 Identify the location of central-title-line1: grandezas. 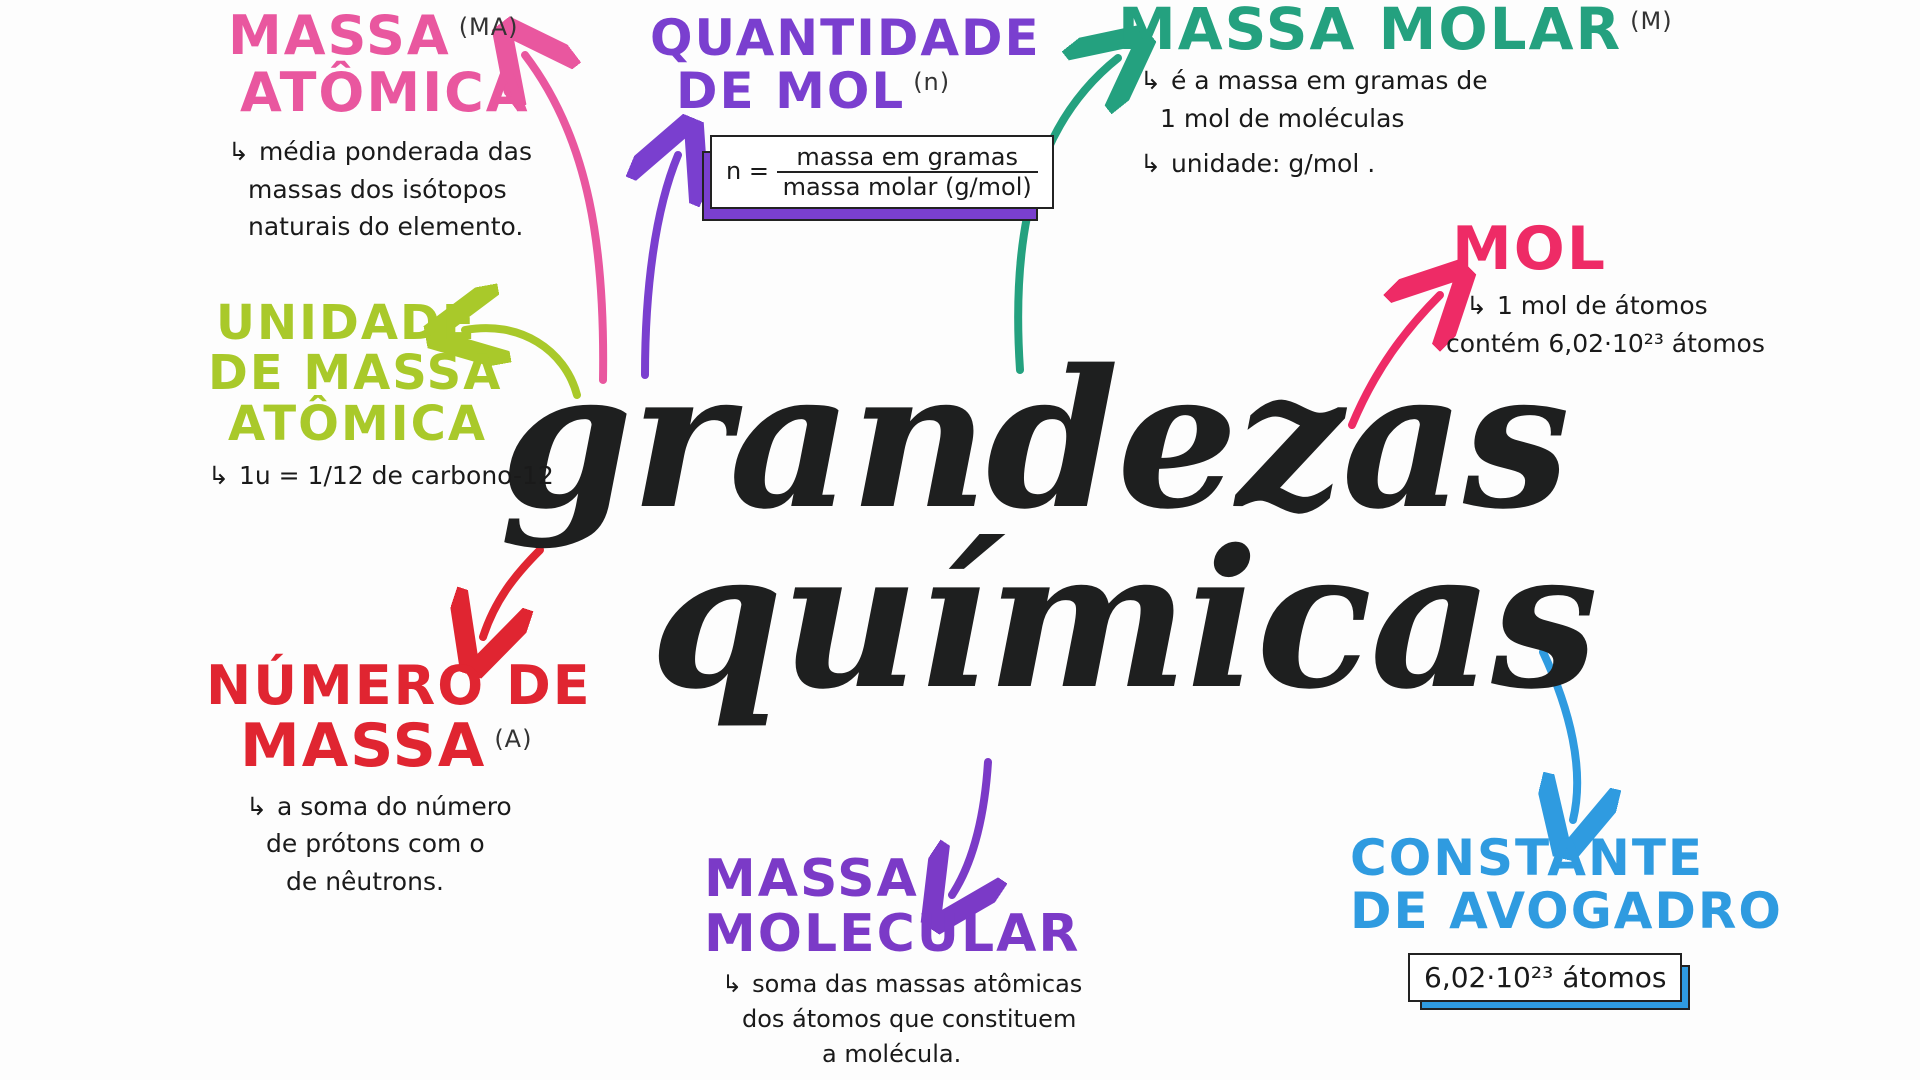
(1035, 439).